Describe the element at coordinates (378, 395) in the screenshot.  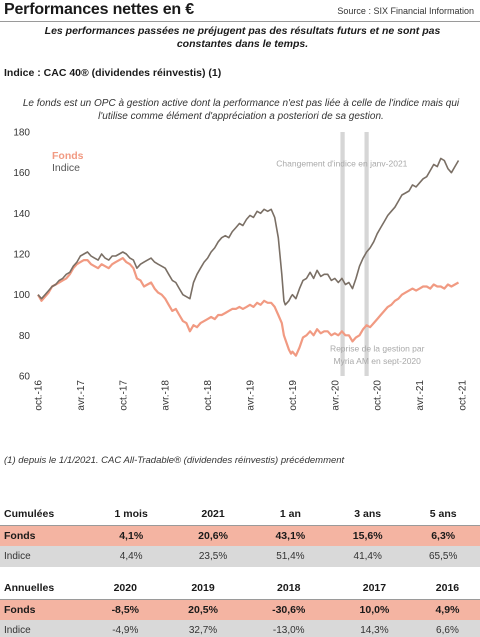
I see `x-tick-label: oct.-20` at that location.